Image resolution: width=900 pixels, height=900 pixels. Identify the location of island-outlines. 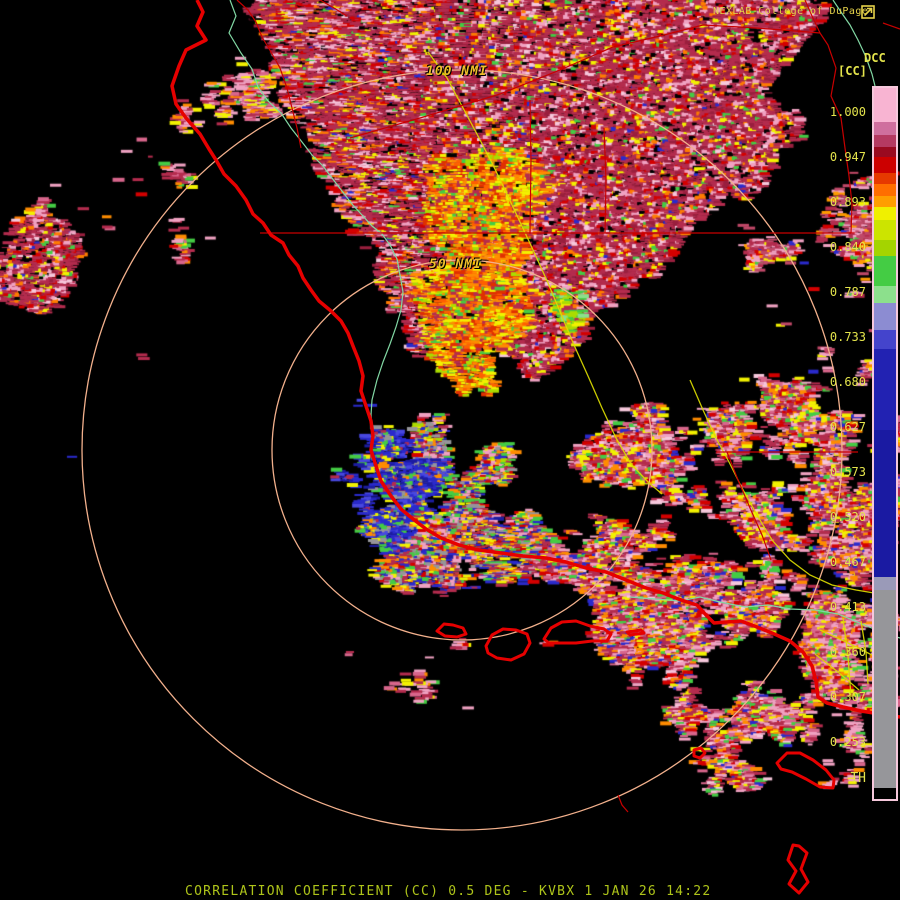
(635, 757).